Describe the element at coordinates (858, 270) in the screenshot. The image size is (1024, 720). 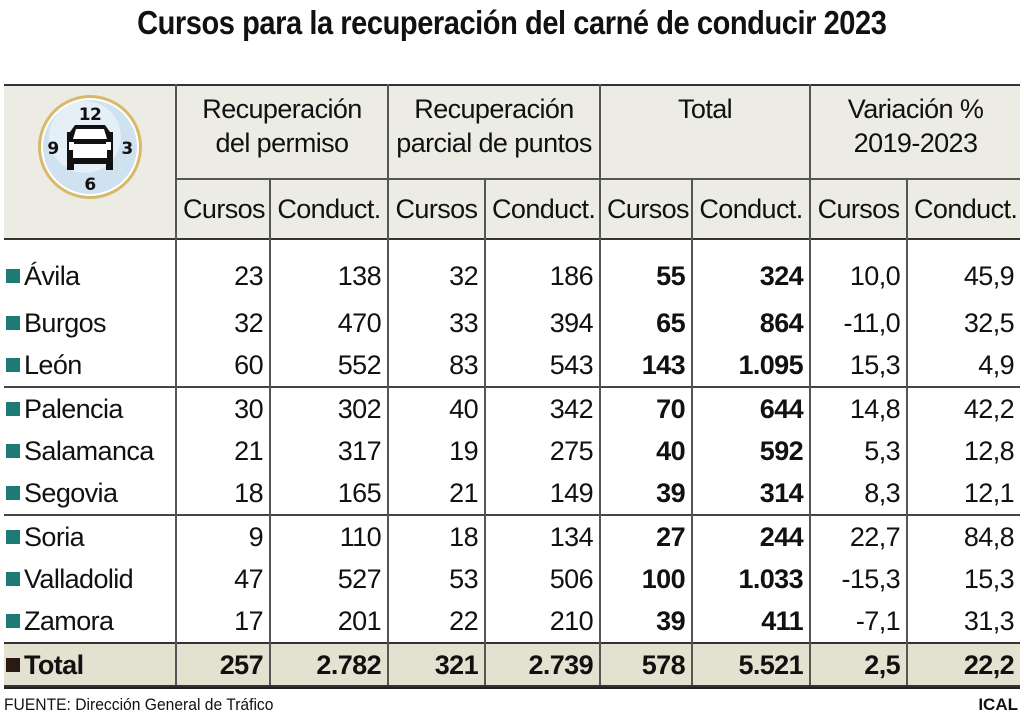
I see `table-cell: 10,0` at that location.